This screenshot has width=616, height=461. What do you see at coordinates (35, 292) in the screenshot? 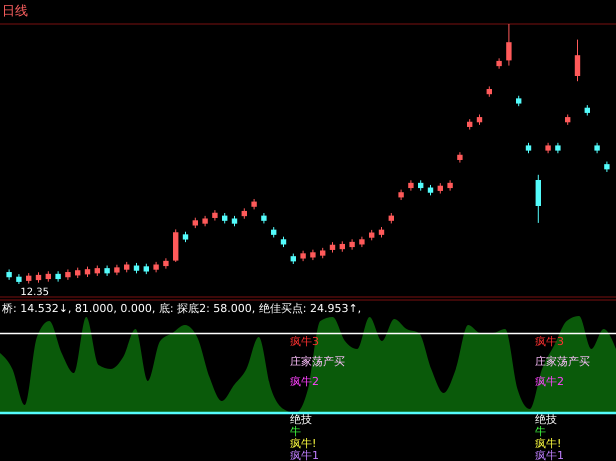
I see `text: 12.35` at bounding box center [35, 292].